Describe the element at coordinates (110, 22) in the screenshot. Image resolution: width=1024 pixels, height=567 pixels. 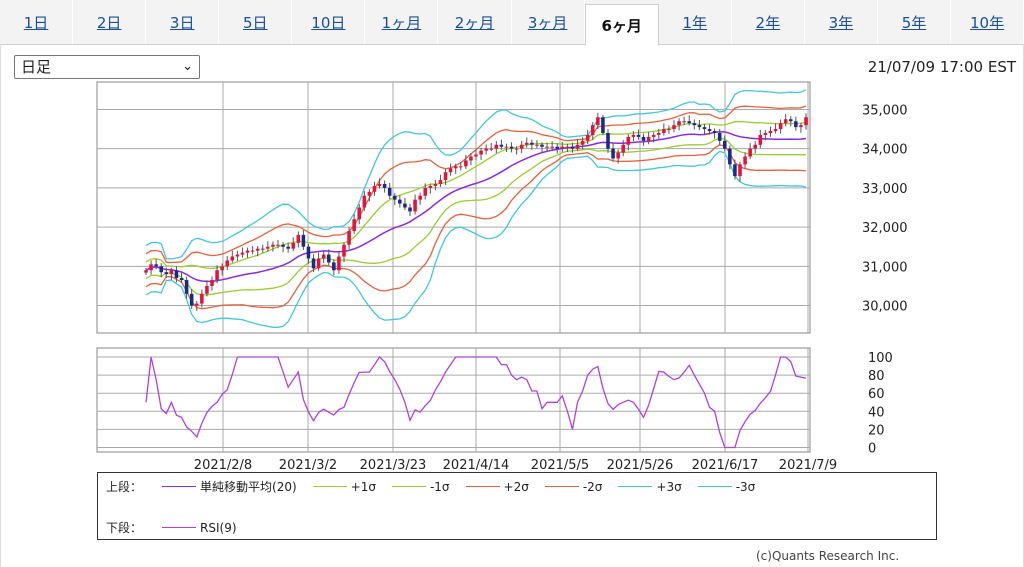
I see `tab-1: 2日` at that location.